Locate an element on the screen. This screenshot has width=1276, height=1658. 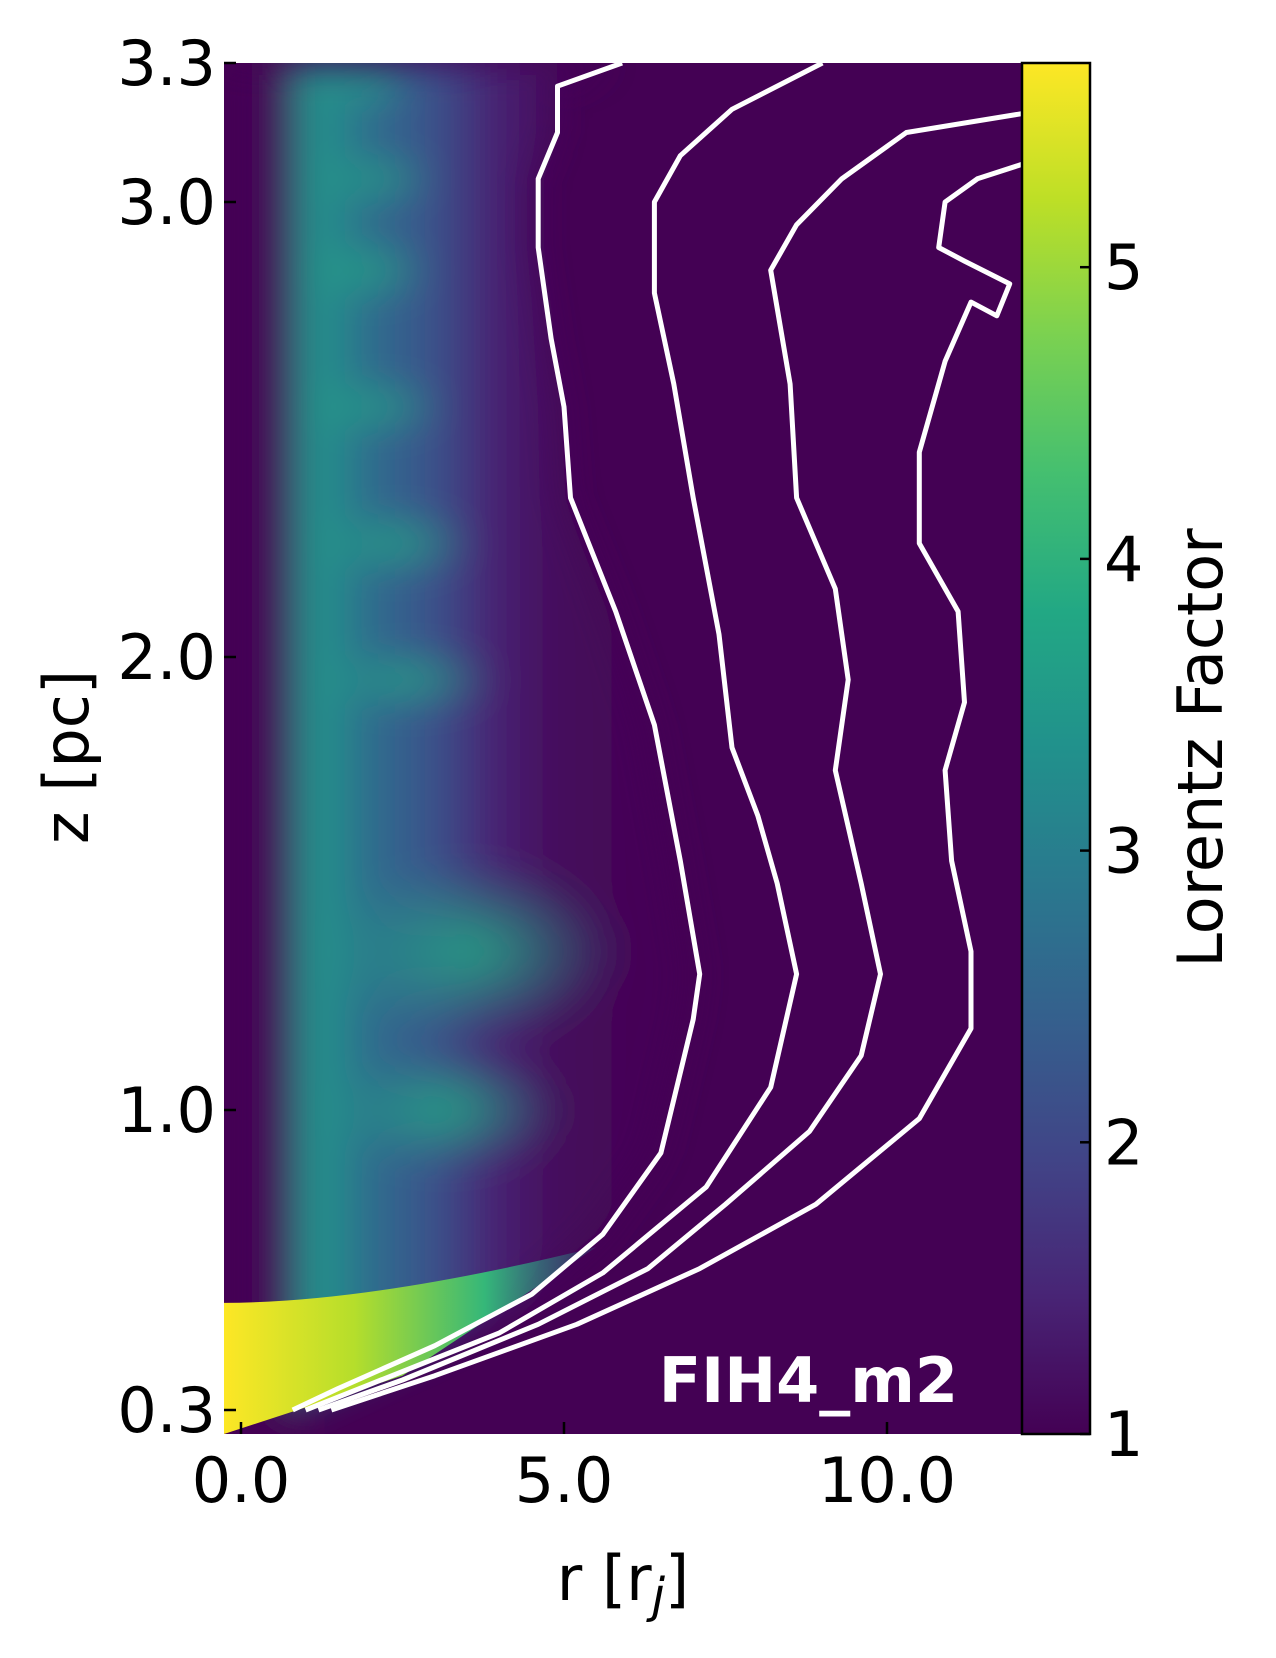
y-axis-title: z [pc] is located at coordinates (66, 757).